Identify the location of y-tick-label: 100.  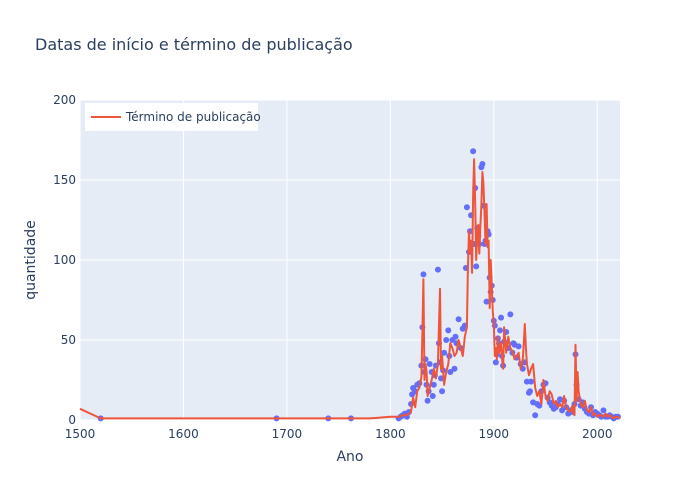
(64, 260).